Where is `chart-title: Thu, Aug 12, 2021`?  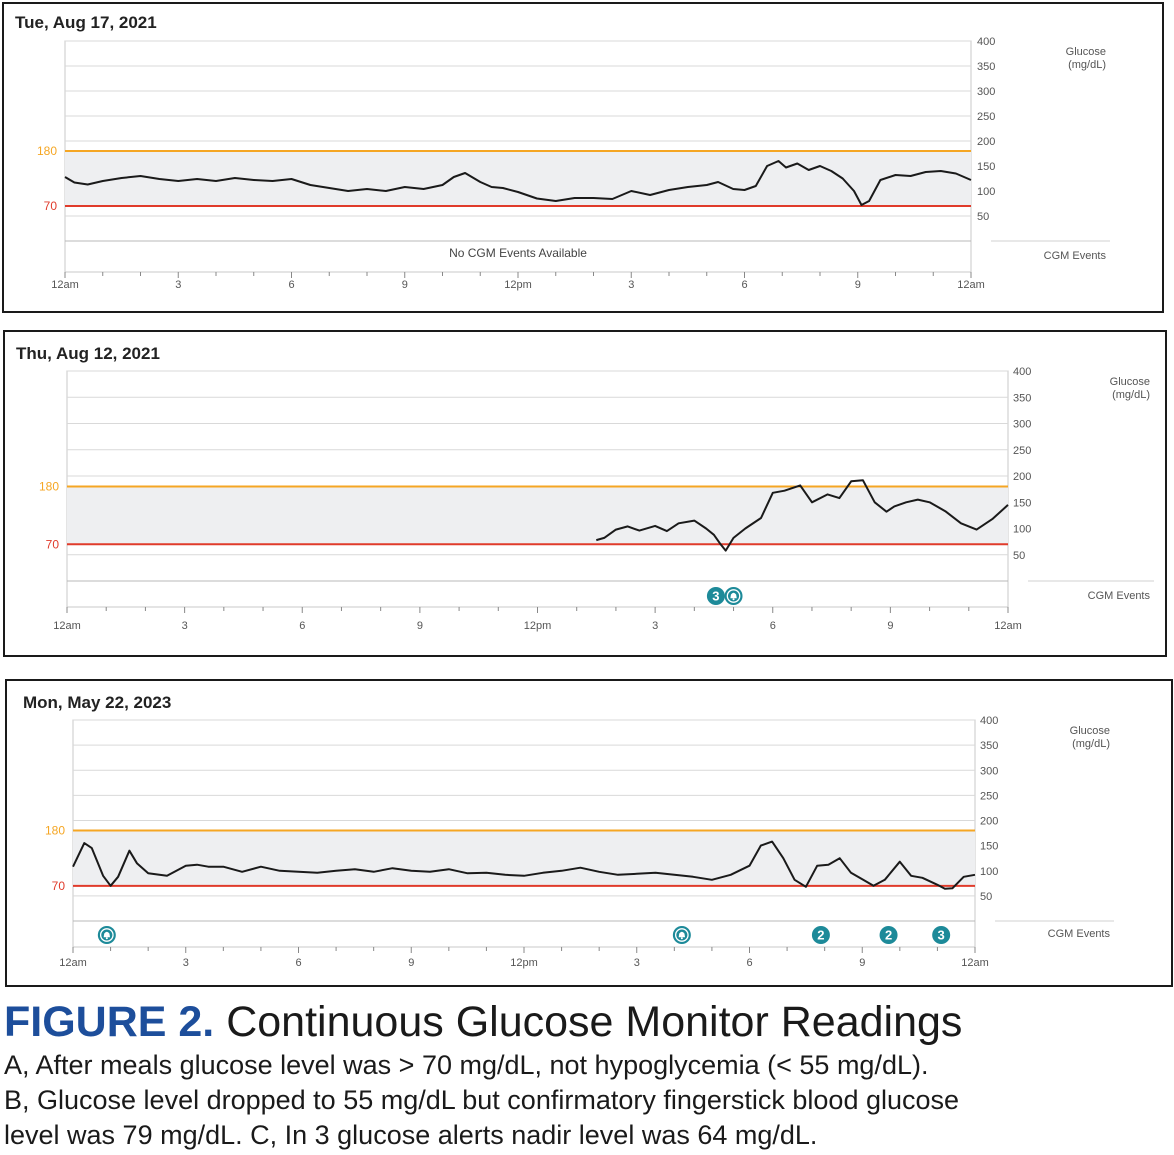 chart-title: Thu, Aug 12, 2021 is located at coordinates (88, 353).